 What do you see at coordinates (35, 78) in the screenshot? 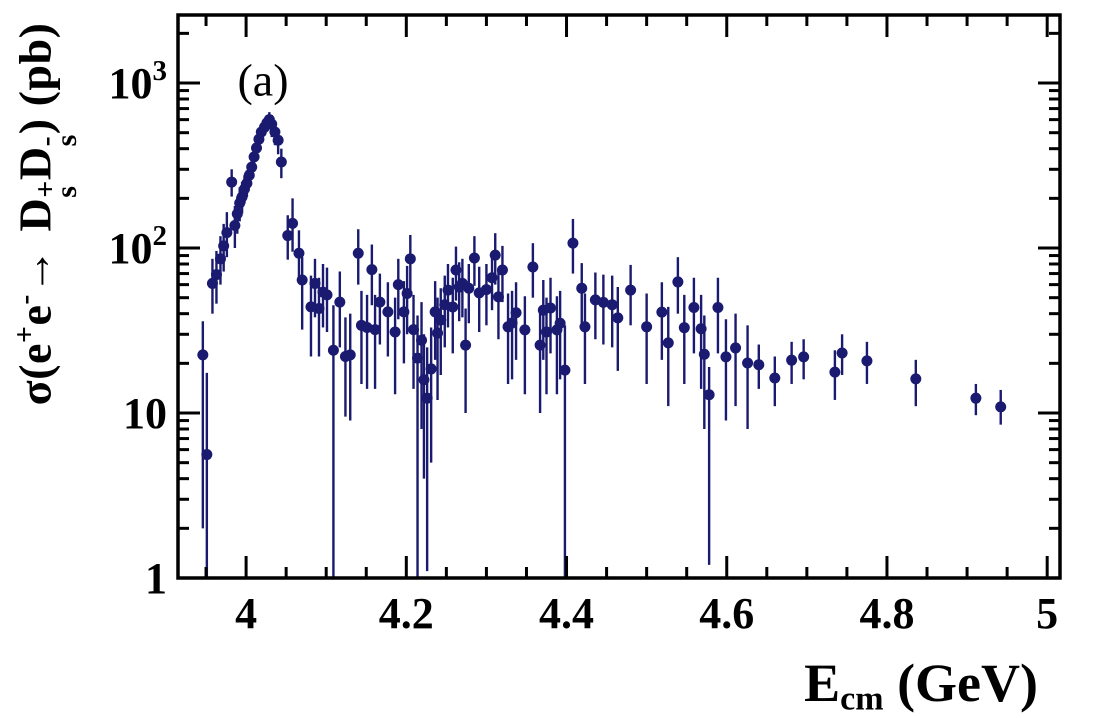
I see `y-title-suffix: ) (pb)` at bounding box center [35, 78].